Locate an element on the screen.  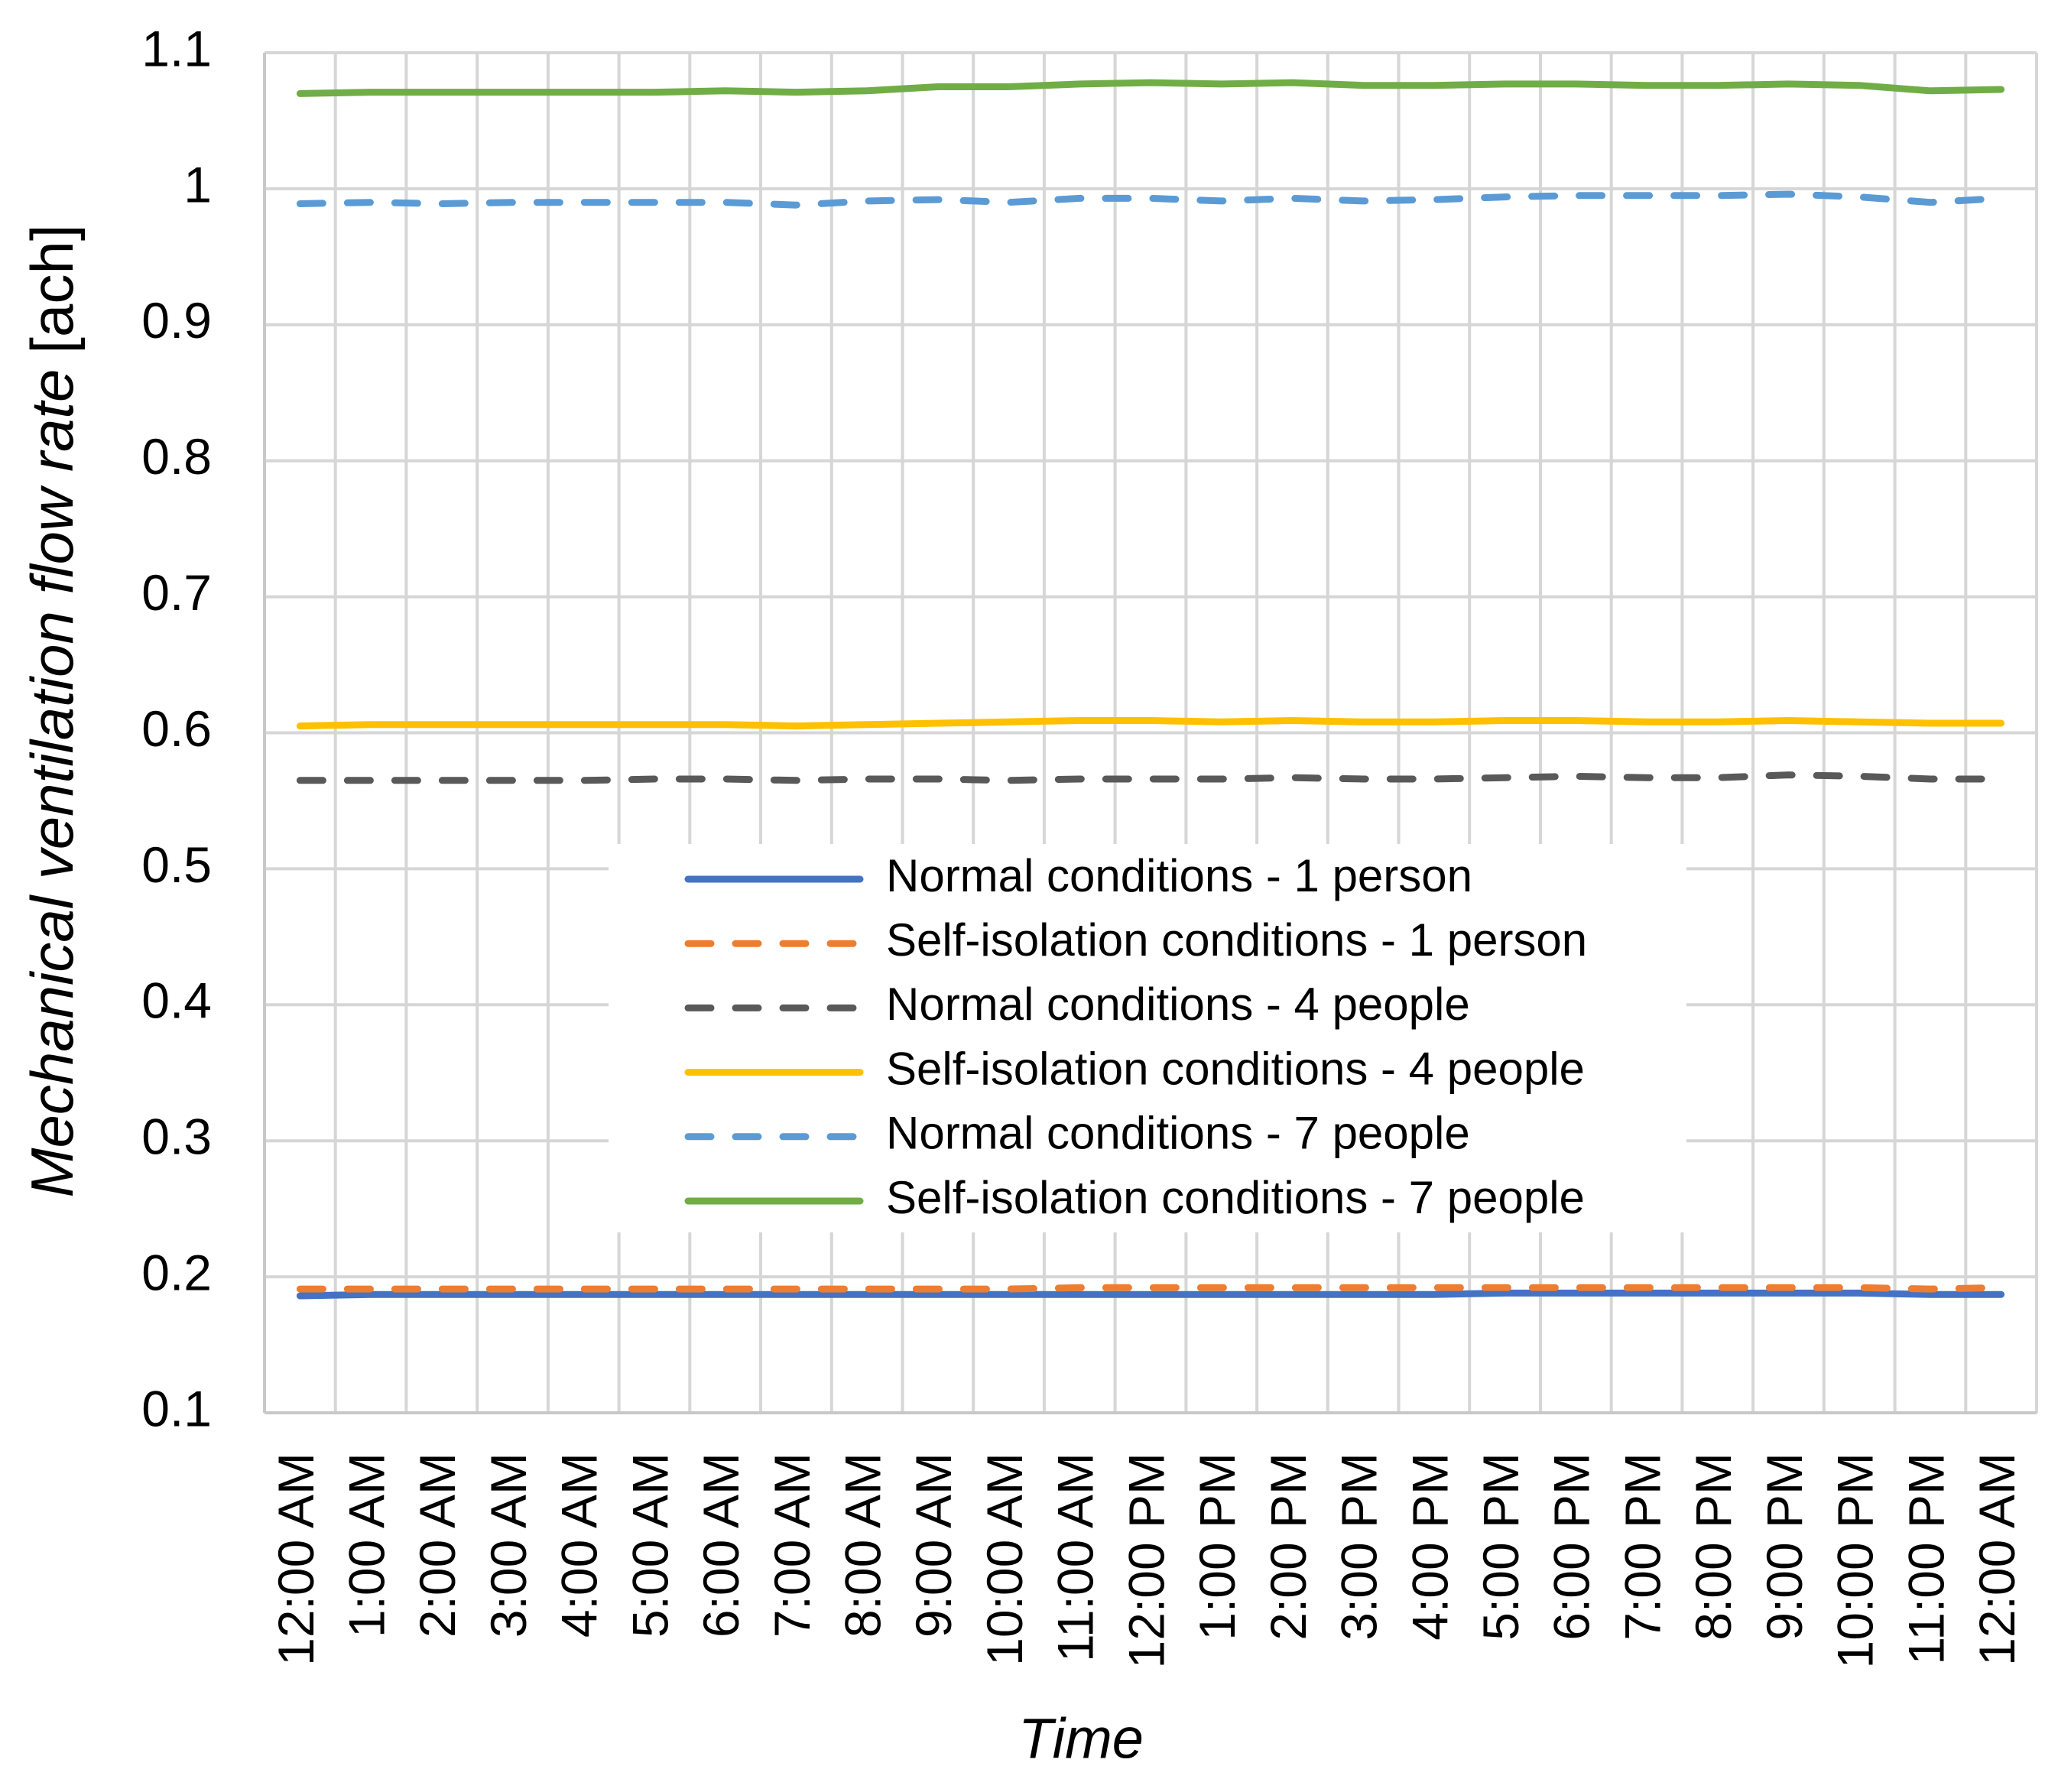
x-tick-label: 5:00 PM is located at coordinates (1500, 1547).